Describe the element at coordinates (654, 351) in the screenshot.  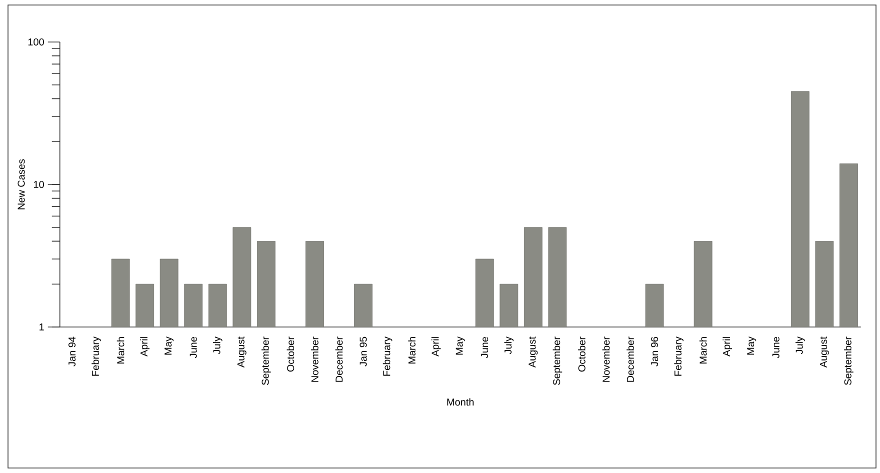
I see `x-tick-label: Jan 96` at that location.